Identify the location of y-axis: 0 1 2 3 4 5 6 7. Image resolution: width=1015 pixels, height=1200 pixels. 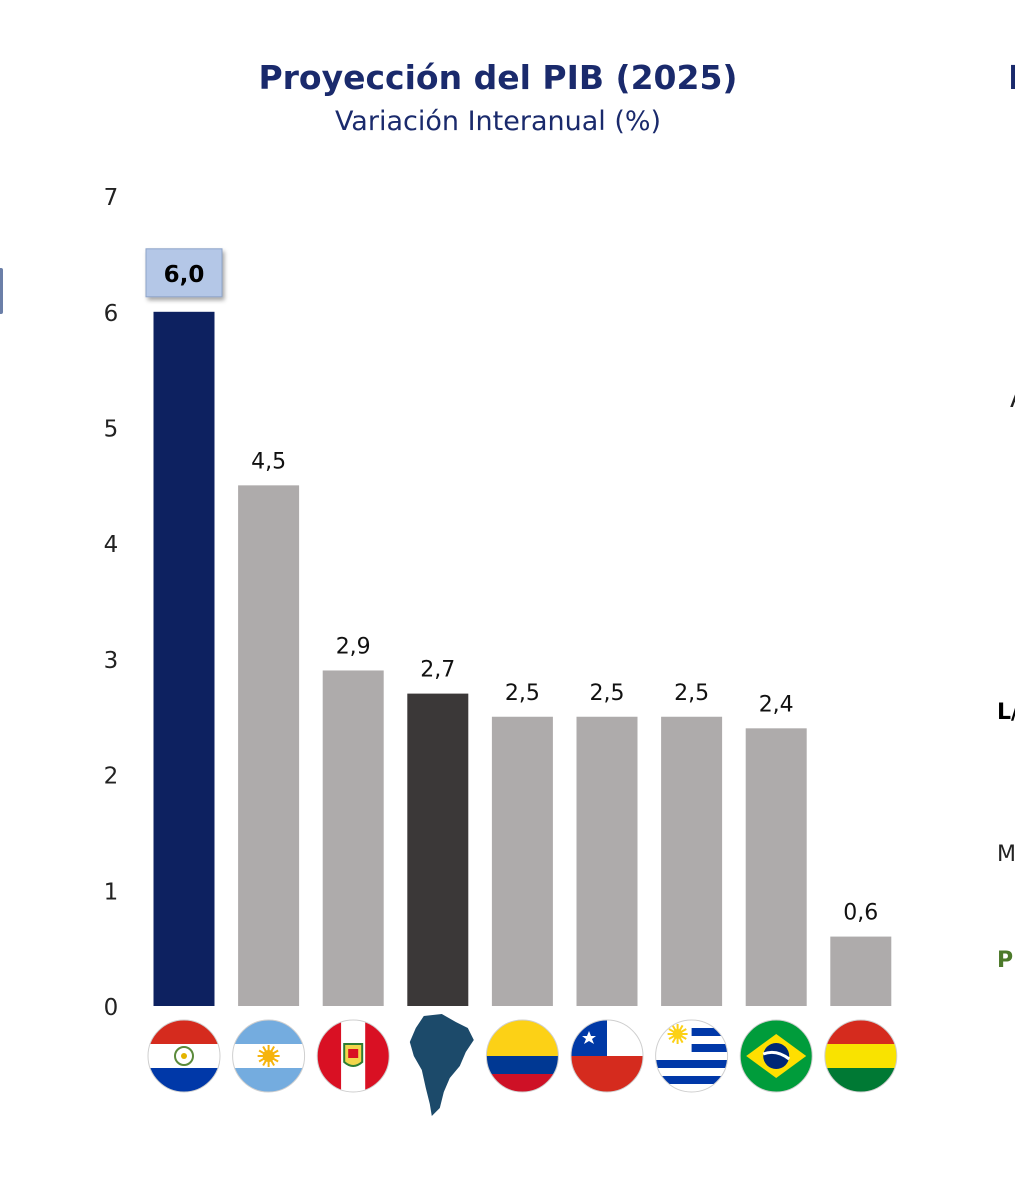
(111, 603).